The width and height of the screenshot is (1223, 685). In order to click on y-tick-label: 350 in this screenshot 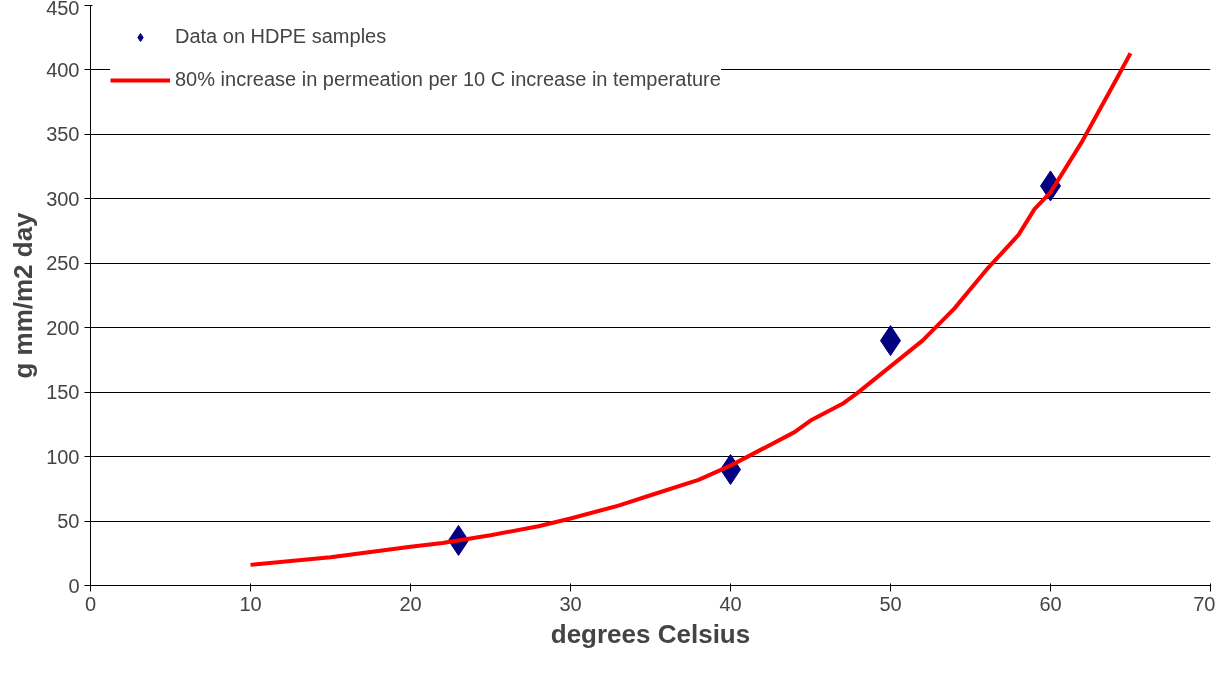, I will do `click(63, 134)`.